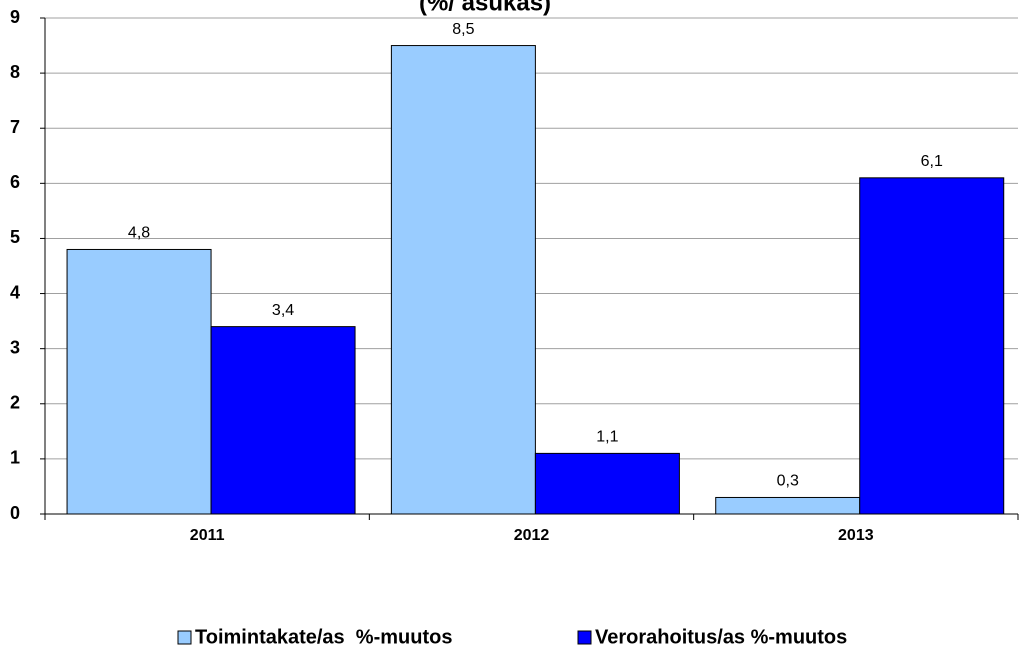 The image size is (1033, 662). Describe the element at coordinates (283, 310) in the screenshot. I see `data-label: 3,4` at that location.